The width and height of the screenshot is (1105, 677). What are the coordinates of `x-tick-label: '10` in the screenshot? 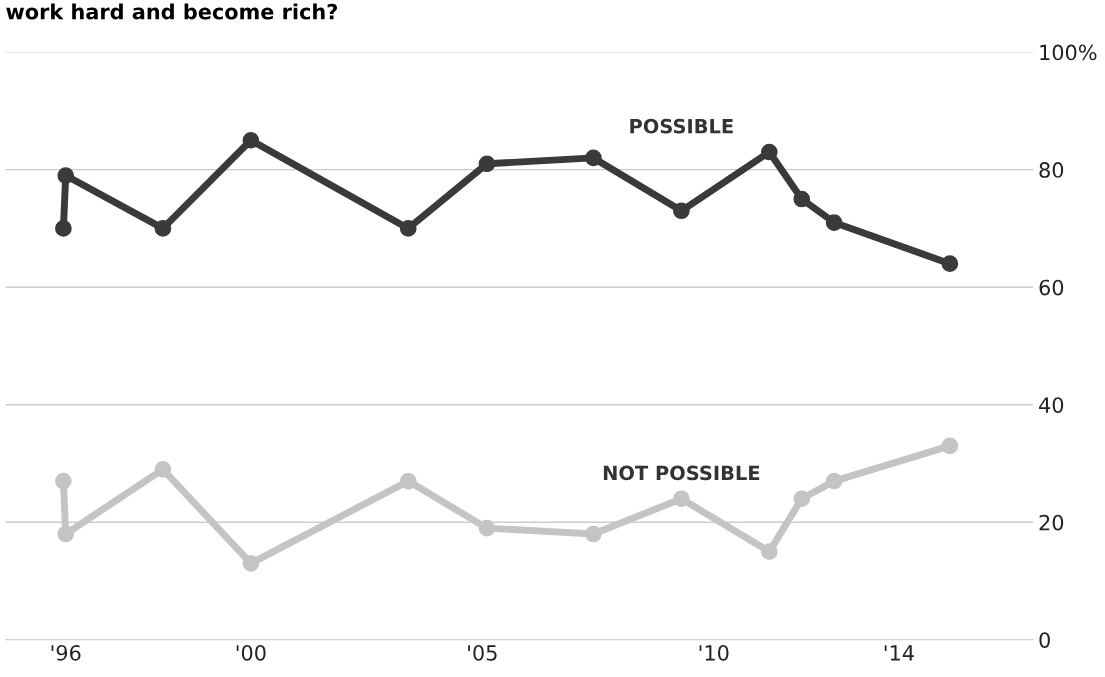 It's located at (714, 652).